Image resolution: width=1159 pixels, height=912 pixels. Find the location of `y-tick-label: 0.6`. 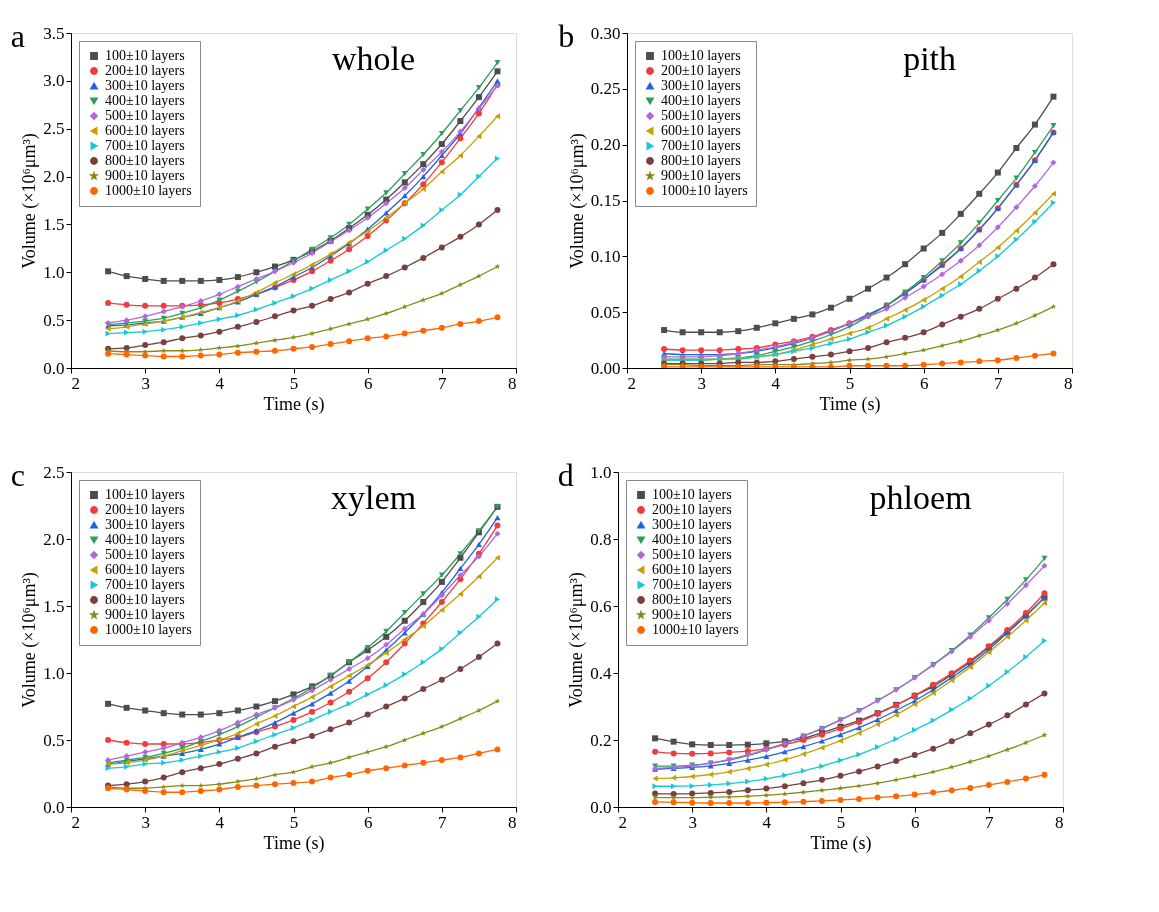

y-tick-label: 0.6 is located at coordinates (601, 606).